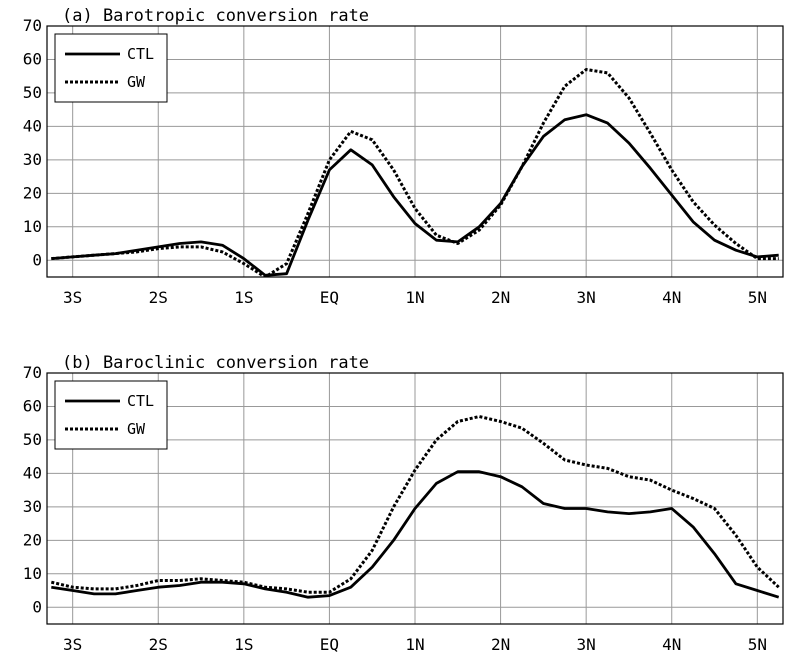 The width and height of the screenshot is (799, 664). I want to click on chart-title: (a) Barotropic conversion rate, so click(215, 16).